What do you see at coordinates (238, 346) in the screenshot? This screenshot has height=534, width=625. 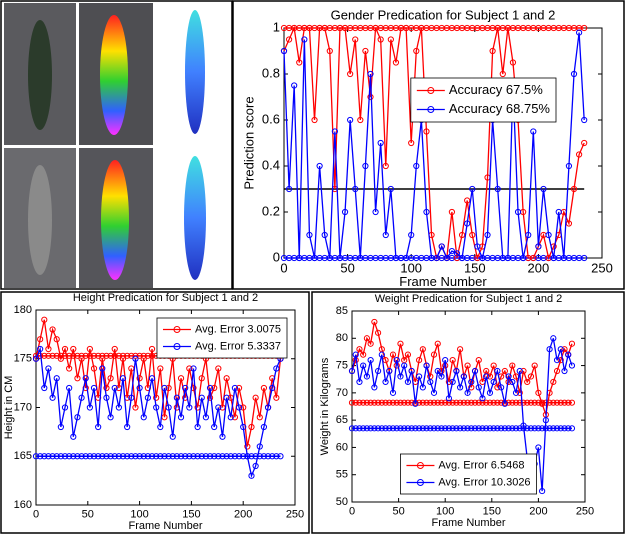 I see `legend-label: Avg. Error 5.3337` at bounding box center [238, 346].